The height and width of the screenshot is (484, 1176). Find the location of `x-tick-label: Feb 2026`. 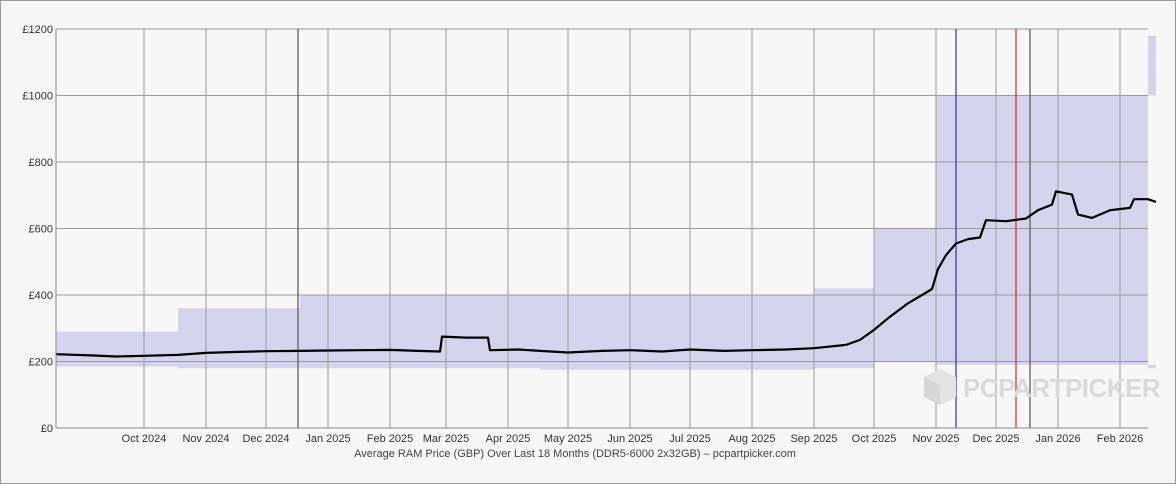

x-tick-label: Feb 2026 is located at coordinates (1120, 439).